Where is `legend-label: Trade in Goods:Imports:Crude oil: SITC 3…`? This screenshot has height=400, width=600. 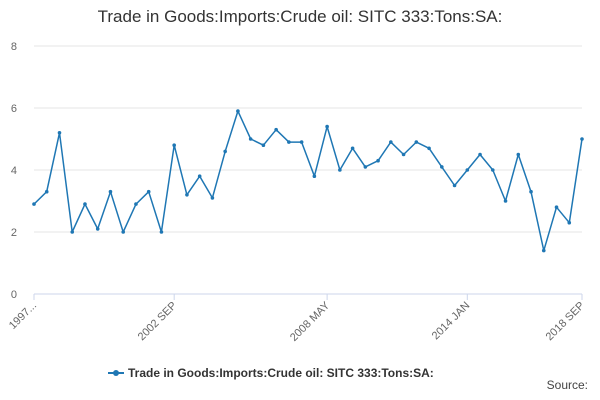 legend-label: Trade in Goods:Imports:Crude oil: SITC 3… is located at coordinates (281, 373).